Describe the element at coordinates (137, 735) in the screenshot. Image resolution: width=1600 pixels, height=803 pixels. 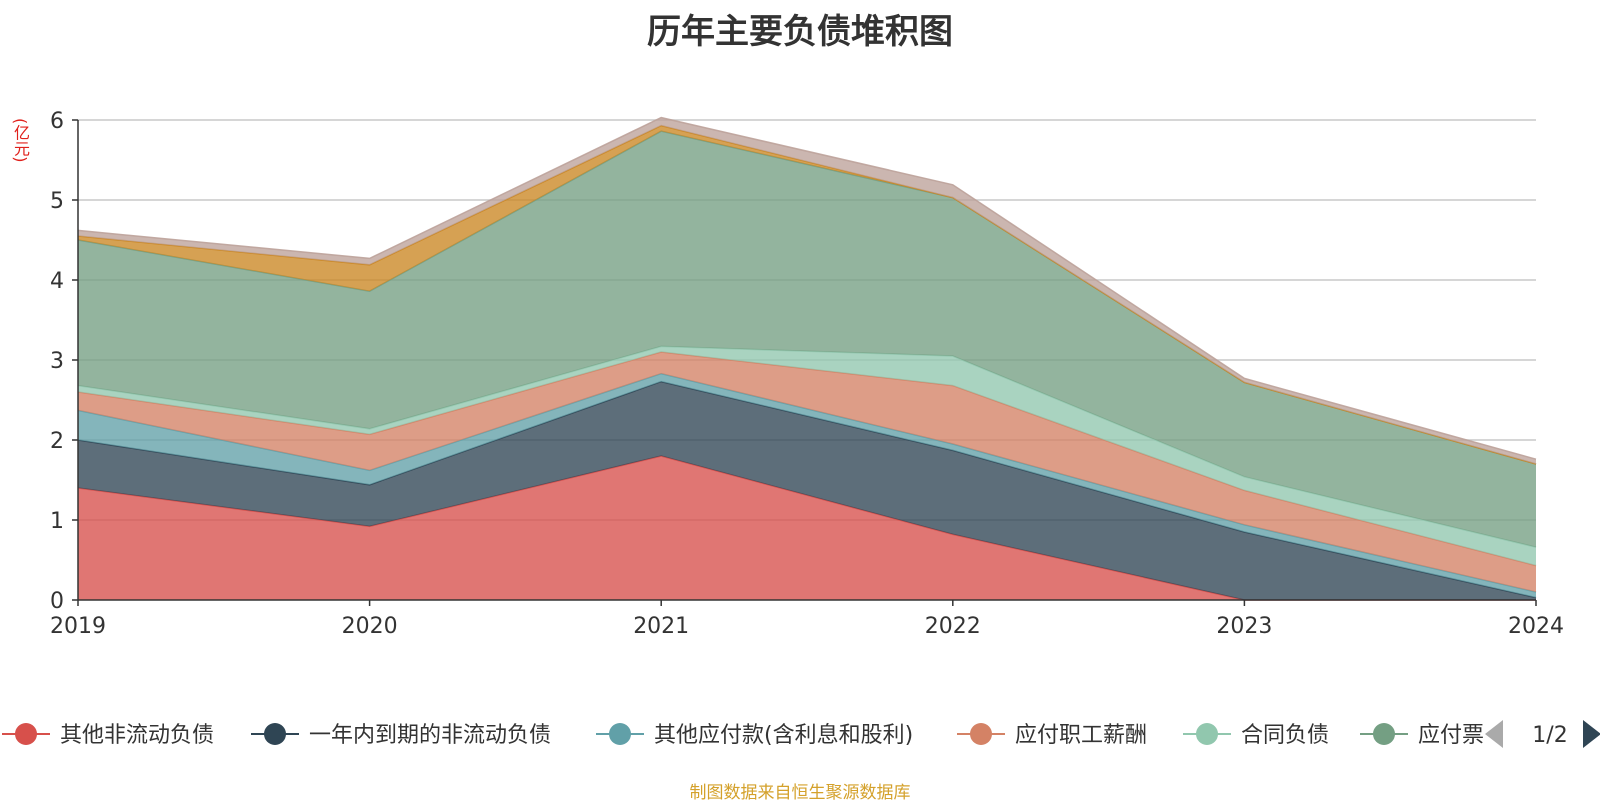
I see `legend-label: 其他非流动负债` at that location.